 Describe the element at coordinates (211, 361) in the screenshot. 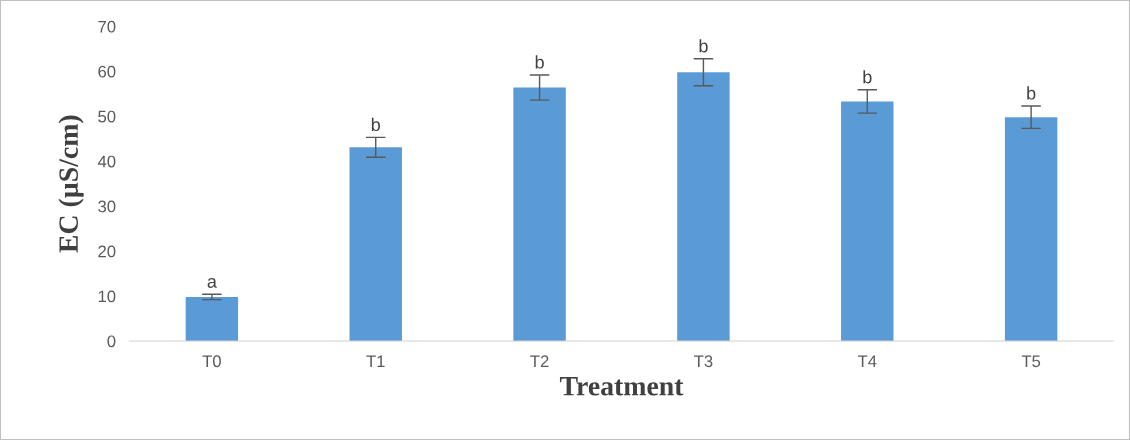

I see `x-tick-label: T0` at that location.